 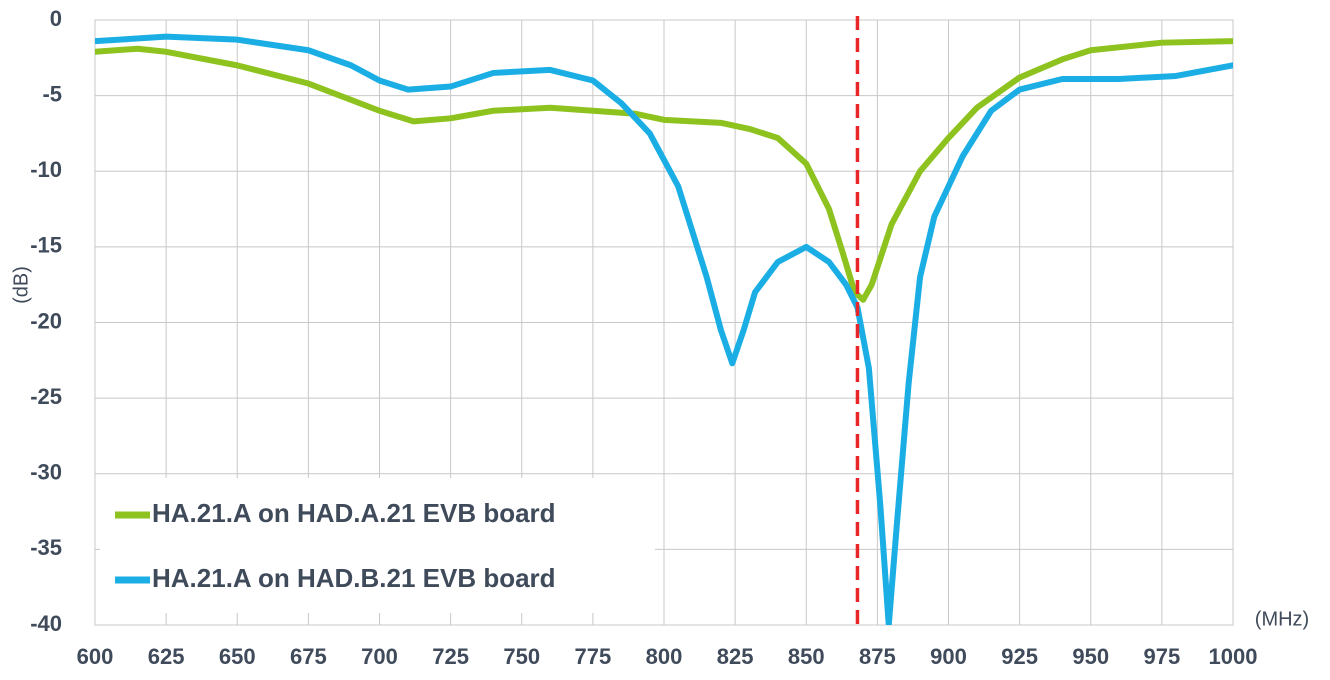 What do you see at coordinates (354, 513) in the screenshot?
I see `legend-label: HA.21.A on HAD.A.21 EVB board` at bounding box center [354, 513].